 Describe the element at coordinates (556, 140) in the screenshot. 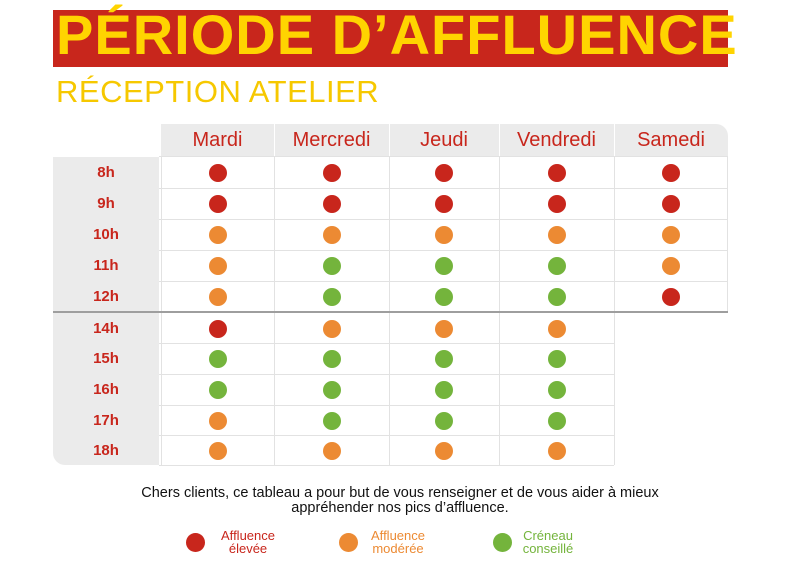

I see `day-header-vendredi: Vendredi` at that location.